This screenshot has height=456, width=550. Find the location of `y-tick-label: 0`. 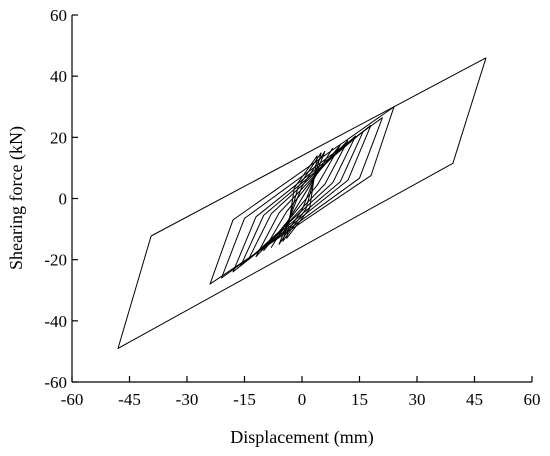

y-tick-label: 0 is located at coordinates (63, 199).